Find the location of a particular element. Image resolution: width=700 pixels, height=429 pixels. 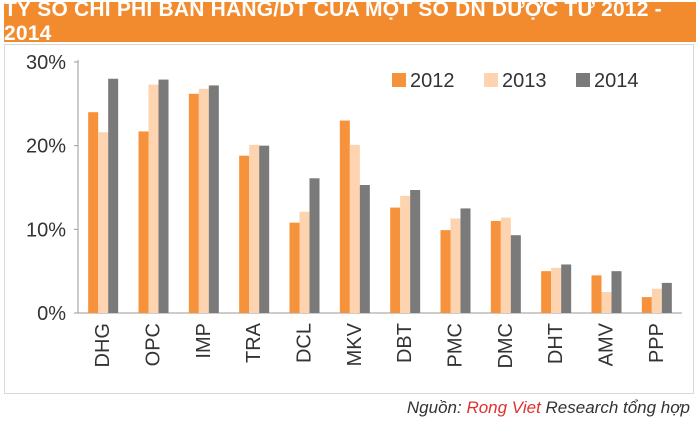

bar-amv-2013 is located at coordinates (606, 302).